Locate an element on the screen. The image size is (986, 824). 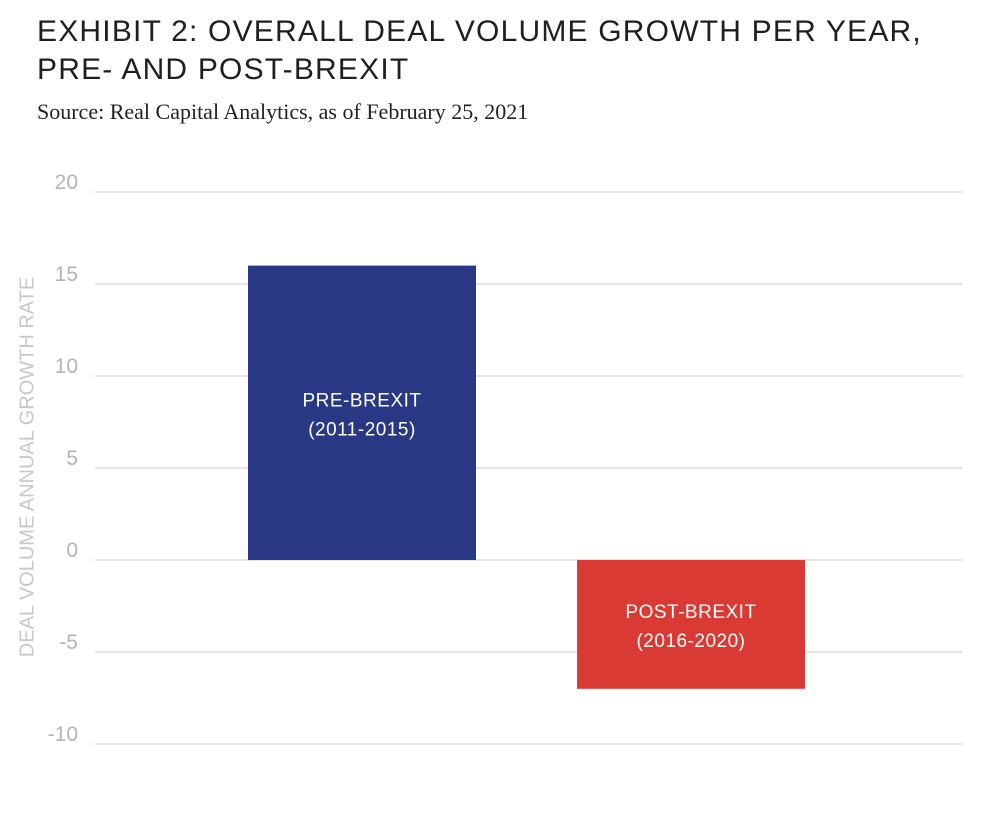
y-tick-label: -10 is located at coordinates (63, 734).